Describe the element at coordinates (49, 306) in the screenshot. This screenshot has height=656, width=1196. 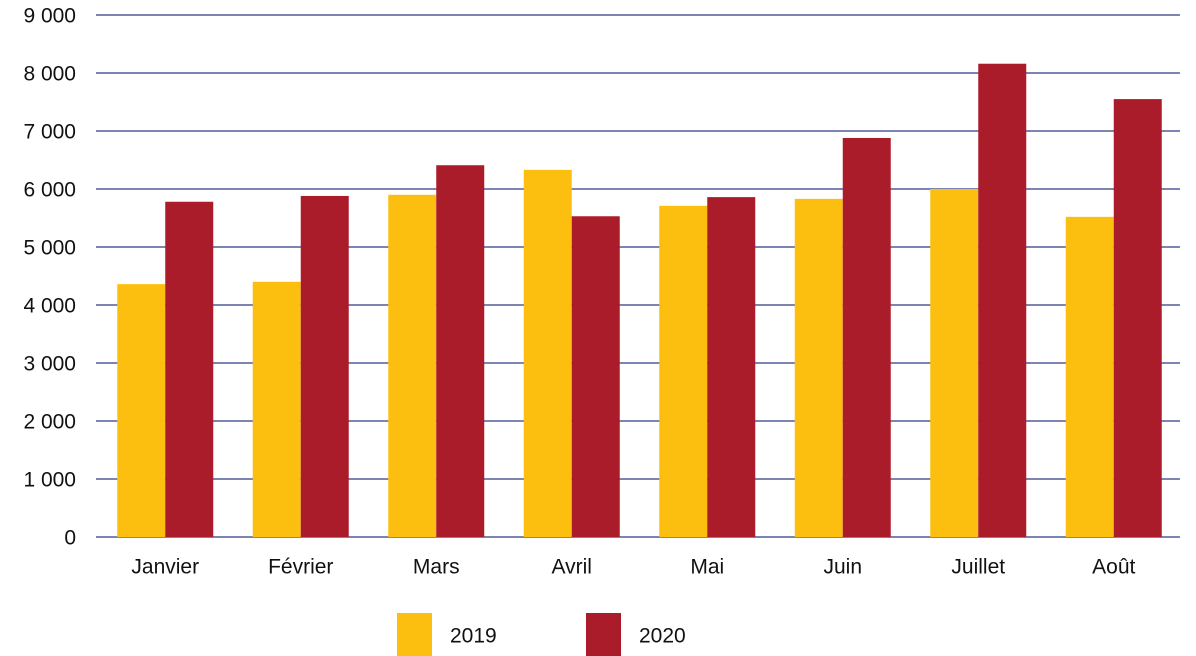
I see `y-tick-label: 4 000` at that location.